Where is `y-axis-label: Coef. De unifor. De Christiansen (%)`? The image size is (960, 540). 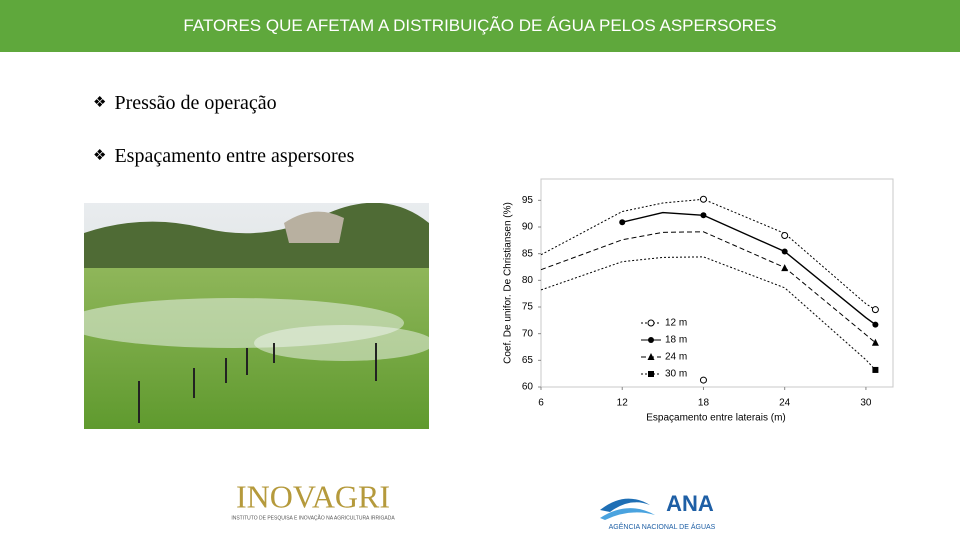 y-axis-label: Coef. De unifor. De Christiansen (%) is located at coordinates (508, 283).